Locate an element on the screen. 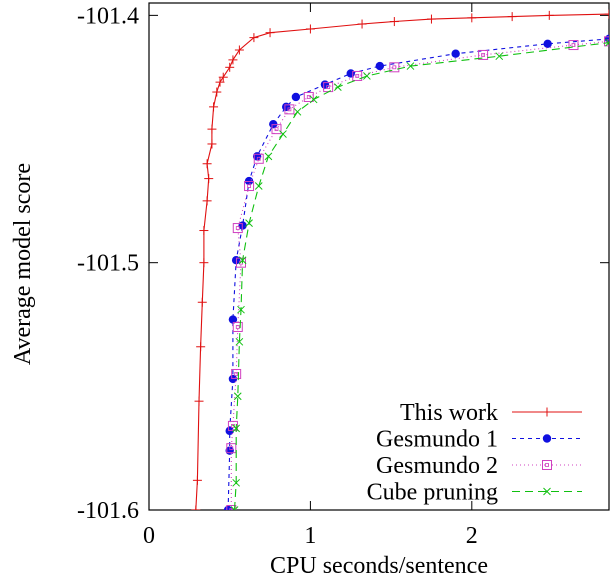  legend-label: Gesmundo 1 is located at coordinates (437, 440).